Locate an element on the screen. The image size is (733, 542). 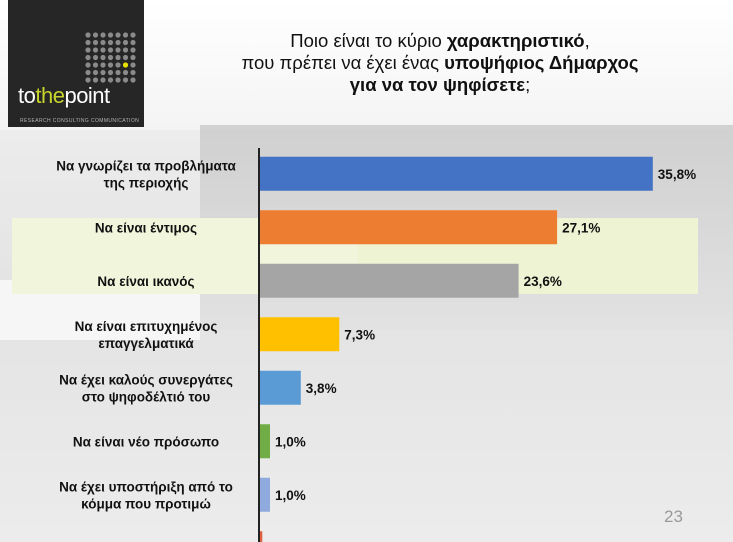
title-line1-bold: χαρακτηριστικό is located at coordinates (515, 40).